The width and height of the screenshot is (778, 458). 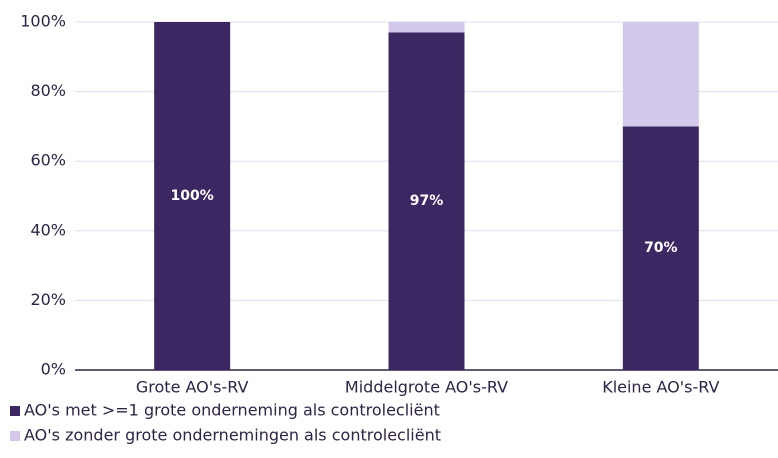 I want to click on y-tick-label: 80%, so click(x=48, y=90).